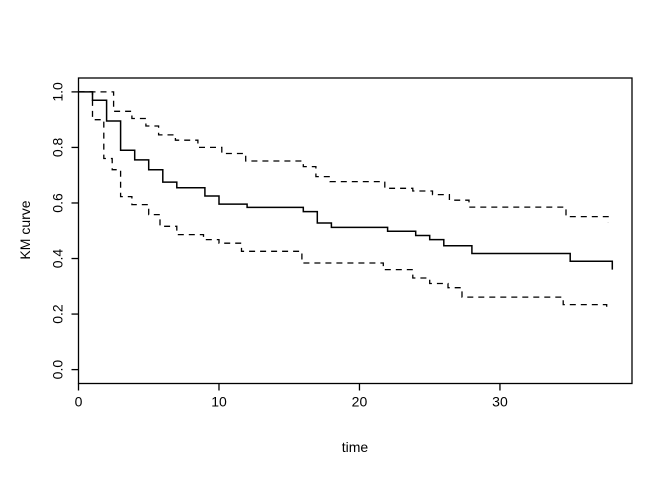 The height and width of the screenshot is (480, 672). What do you see at coordinates (58, 314) in the screenshot?
I see `y-tick-label: 0.2` at bounding box center [58, 314].